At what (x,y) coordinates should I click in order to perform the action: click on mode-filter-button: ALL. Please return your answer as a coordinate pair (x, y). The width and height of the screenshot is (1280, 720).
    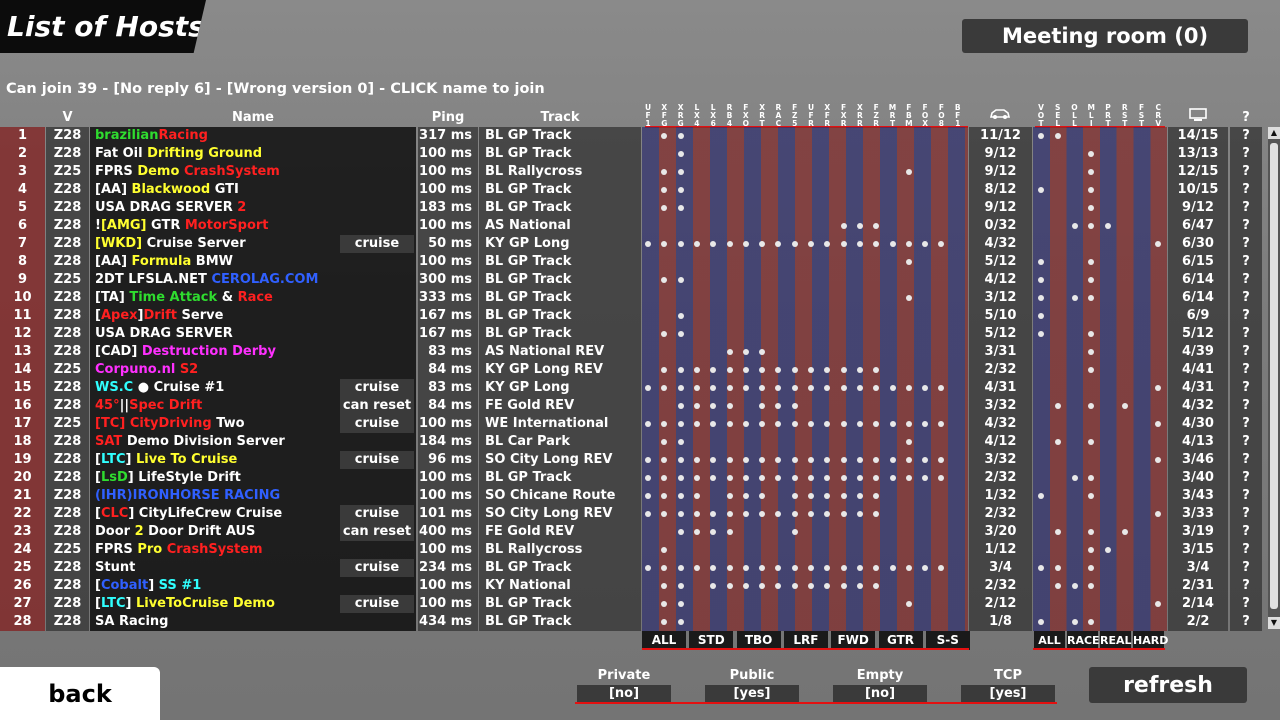
    Looking at the image, I should click on (1049, 640).